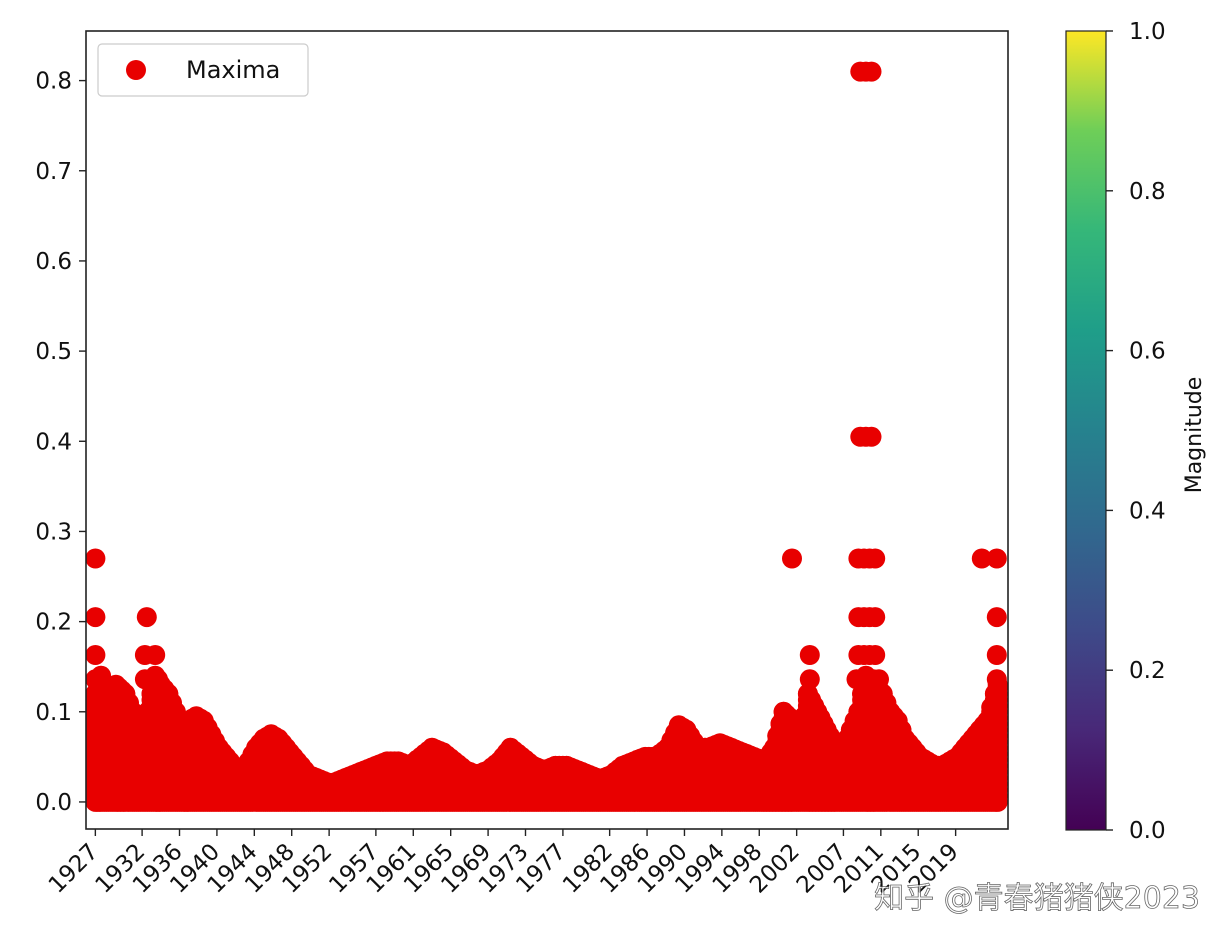 Image resolution: width=1228 pixels, height=940 pixels. I want to click on y-tick-label: 0.6, so click(53, 262).